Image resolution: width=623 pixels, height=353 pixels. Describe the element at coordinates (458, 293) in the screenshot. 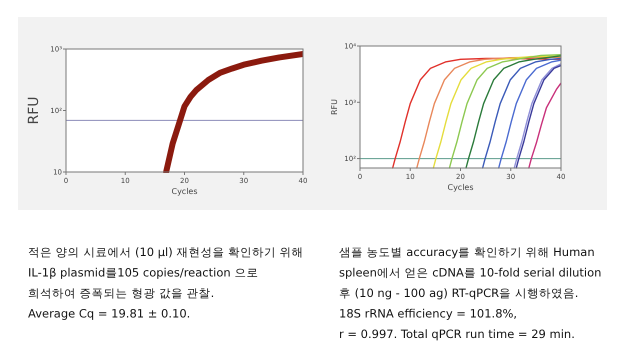

I see `text: 후 (10 ng - 100 ag) RT-qPCR을 시행하였음.` at that location.